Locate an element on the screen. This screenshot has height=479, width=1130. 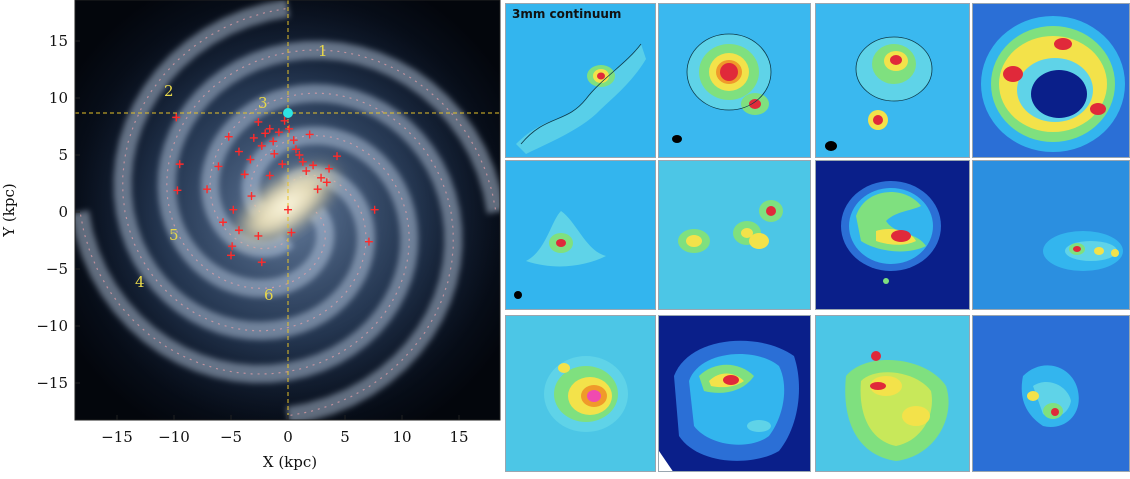
y-tick-label: 15 is located at coordinates (58, 41).